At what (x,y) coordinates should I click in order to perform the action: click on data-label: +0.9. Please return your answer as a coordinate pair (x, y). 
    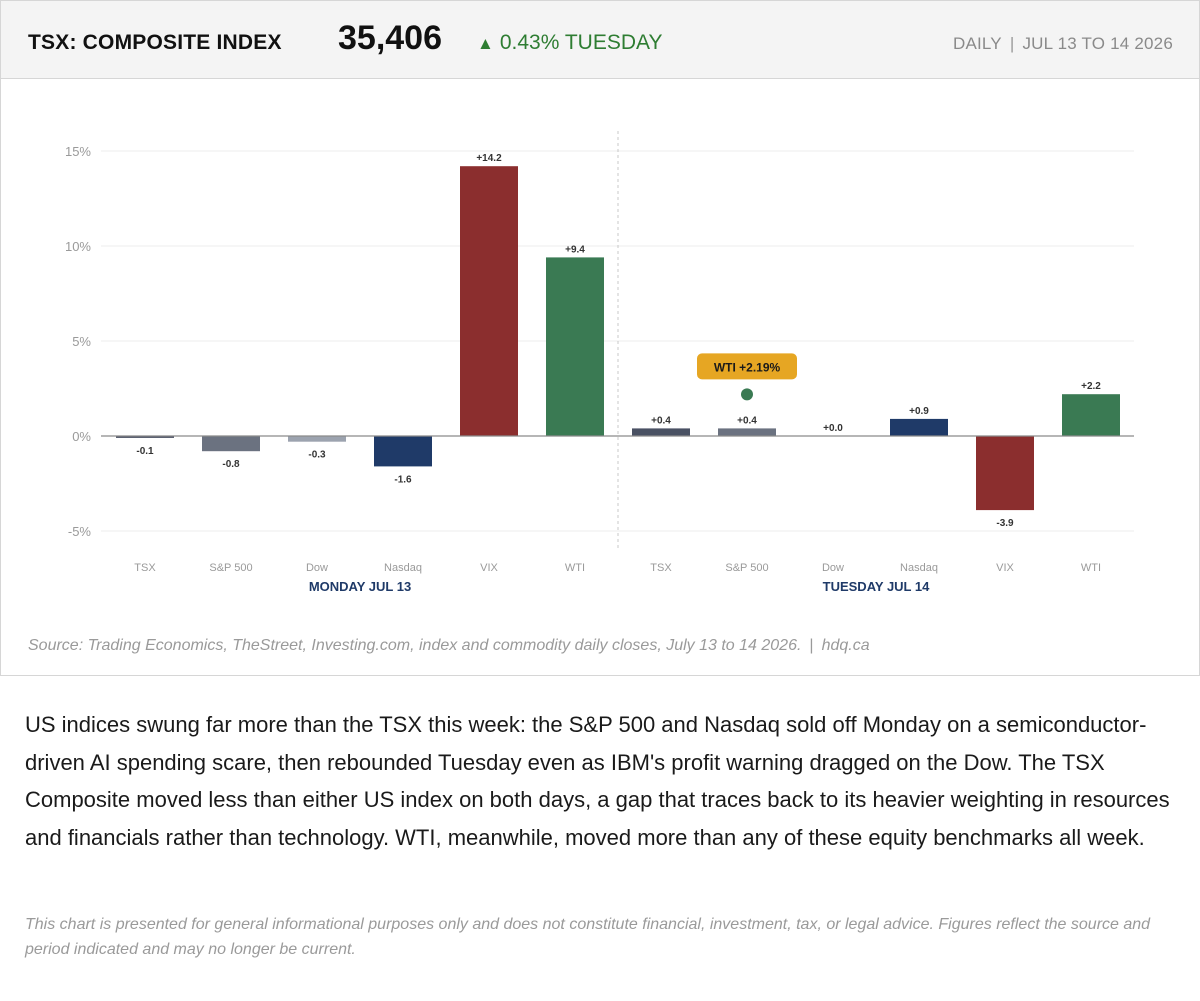
    Looking at the image, I should click on (919, 411).